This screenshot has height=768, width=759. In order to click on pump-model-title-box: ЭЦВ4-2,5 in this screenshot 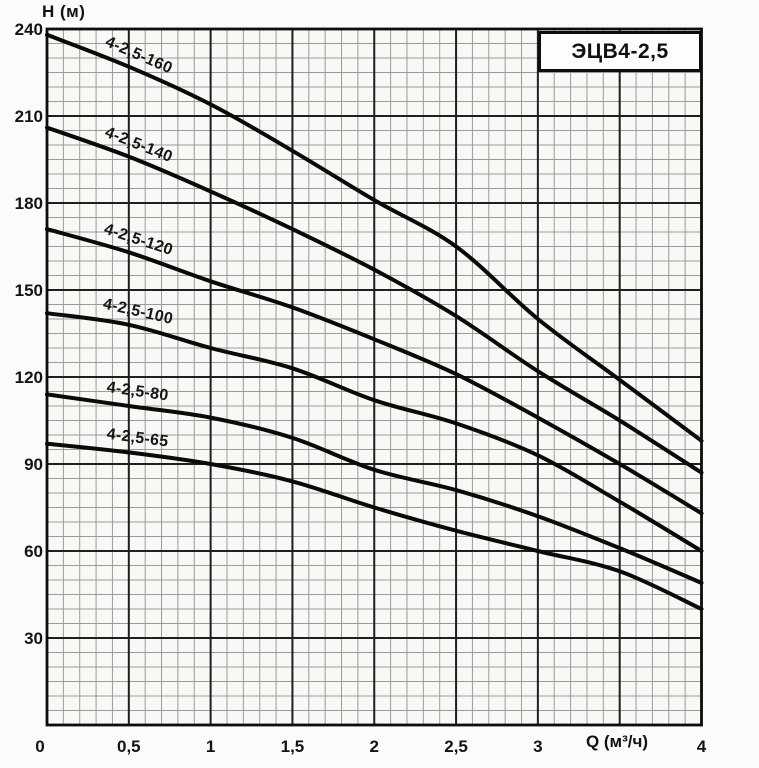, I will do `click(620, 51)`.